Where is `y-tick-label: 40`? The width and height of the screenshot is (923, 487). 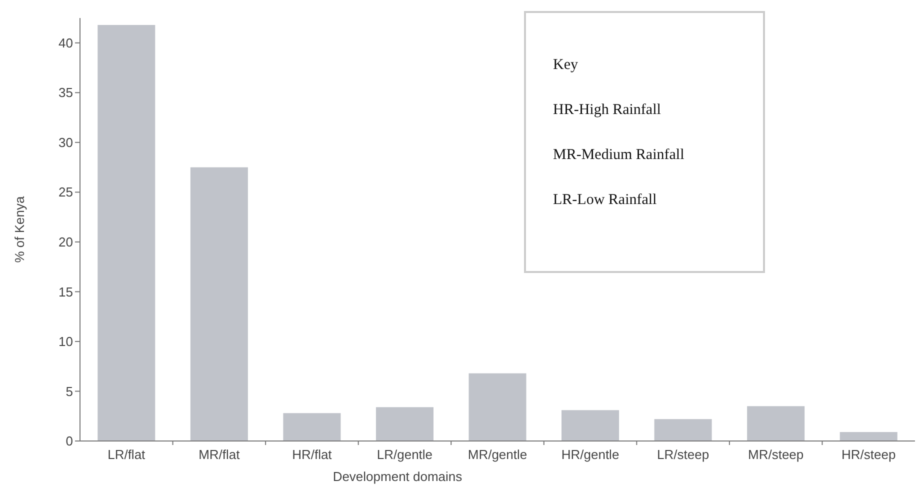
y-tick-label: 40 is located at coordinates (65, 42).